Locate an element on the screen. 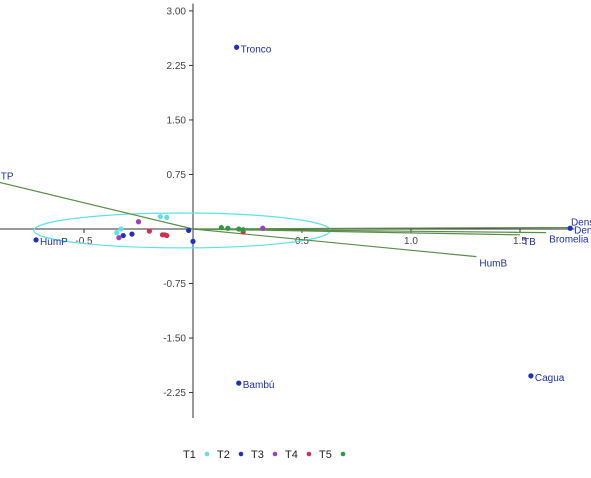 This screenshot has height=478, width=591. vector-label: Densidad is located at coordinates (581, 223).